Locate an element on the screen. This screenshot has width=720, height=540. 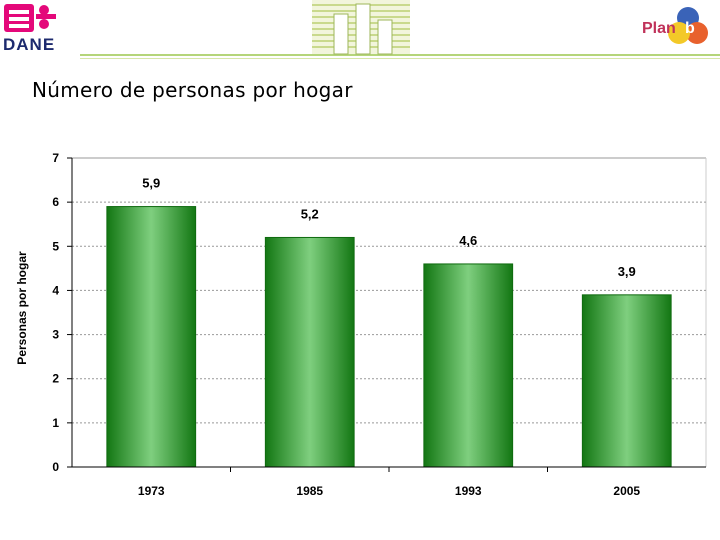
page-title: Número de personas por hogar is located at coordinates (192, 90).